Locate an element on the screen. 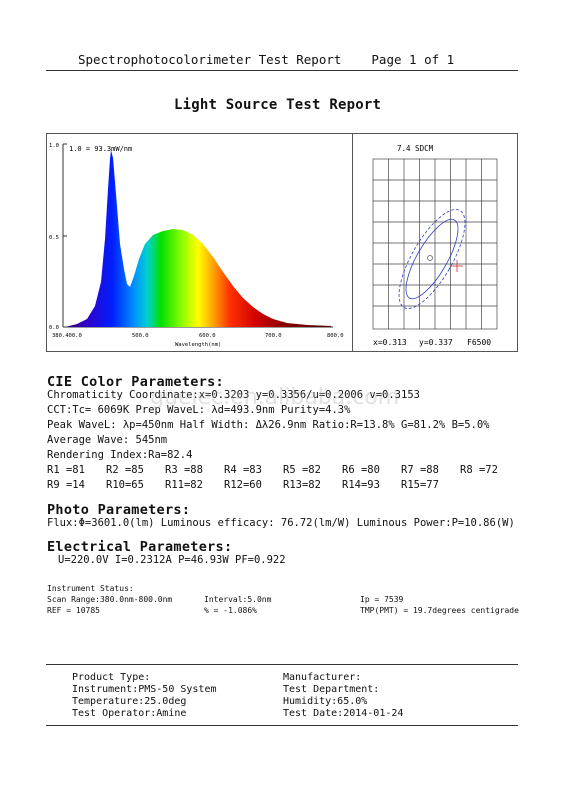 This screenshot has height=800, width=566. page-indicator: Page 1 of 1 is located at coordinates (413, 59).